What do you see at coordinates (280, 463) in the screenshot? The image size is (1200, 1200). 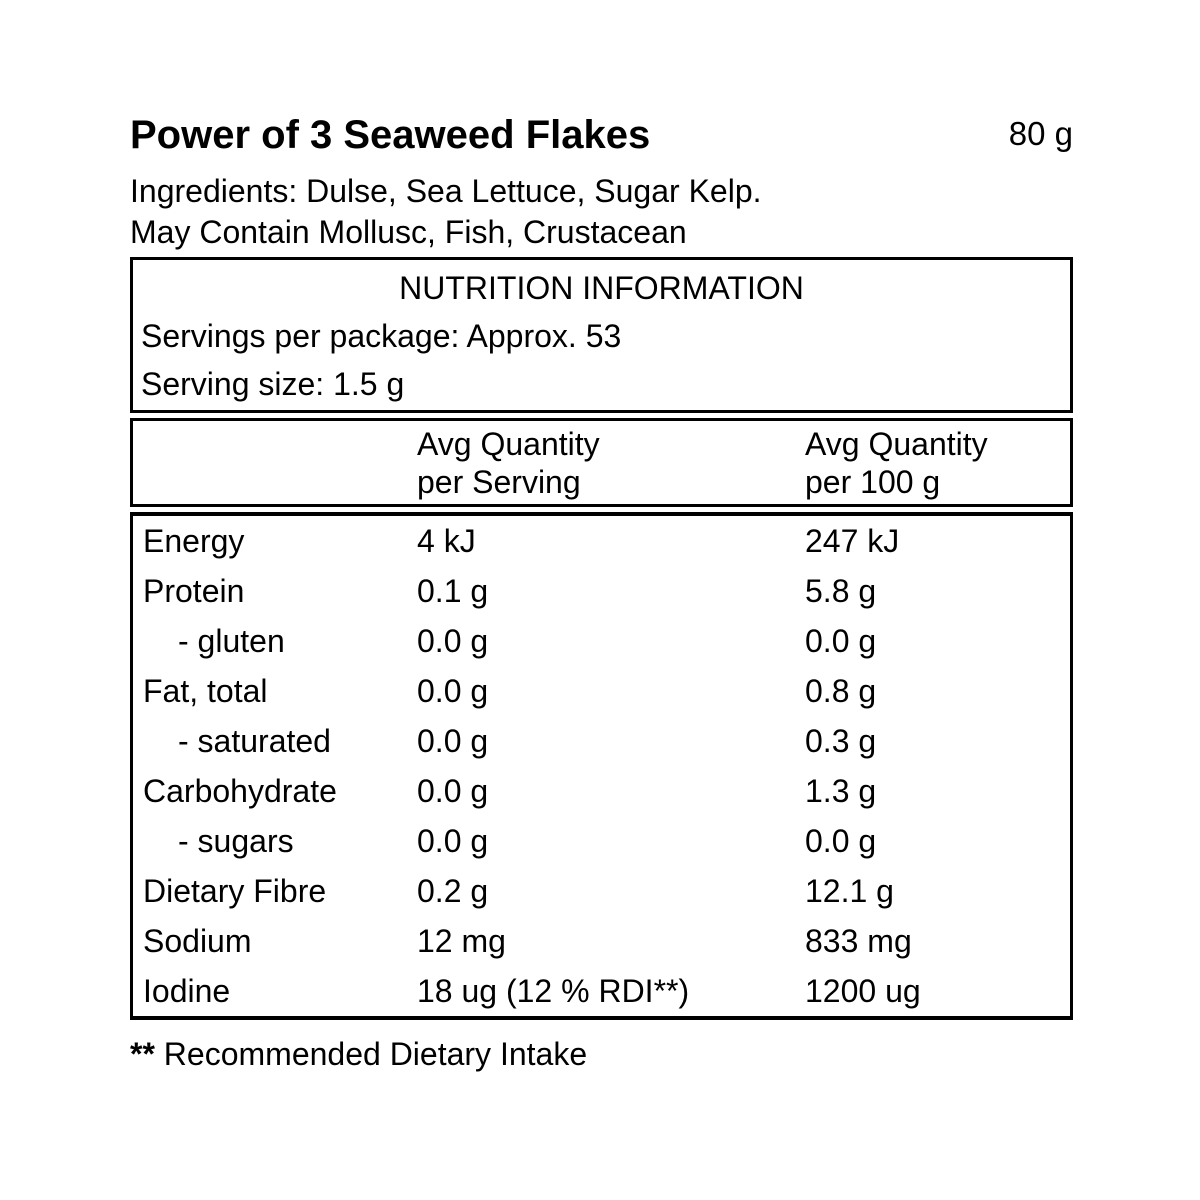 I see `column-header-spacer` at bounding box center [280, 463].